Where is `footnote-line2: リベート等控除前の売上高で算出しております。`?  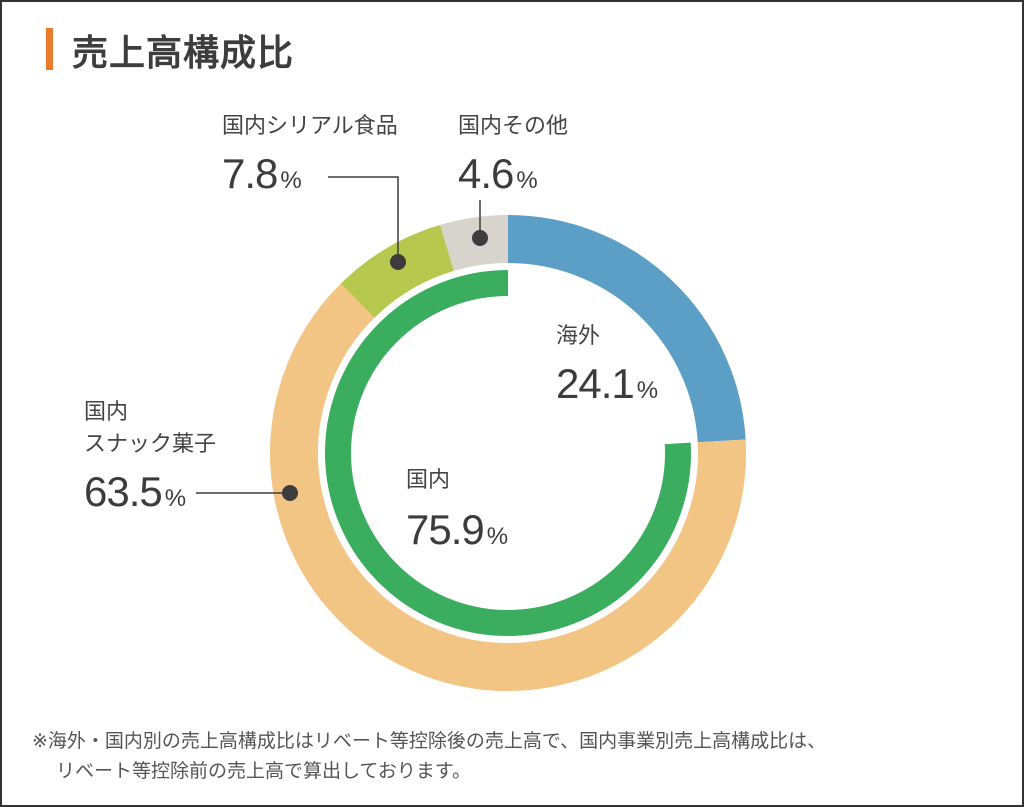
footnote-line2: リベート等控除前の売上高で算出しております。 is located at coordinates (263, 771).